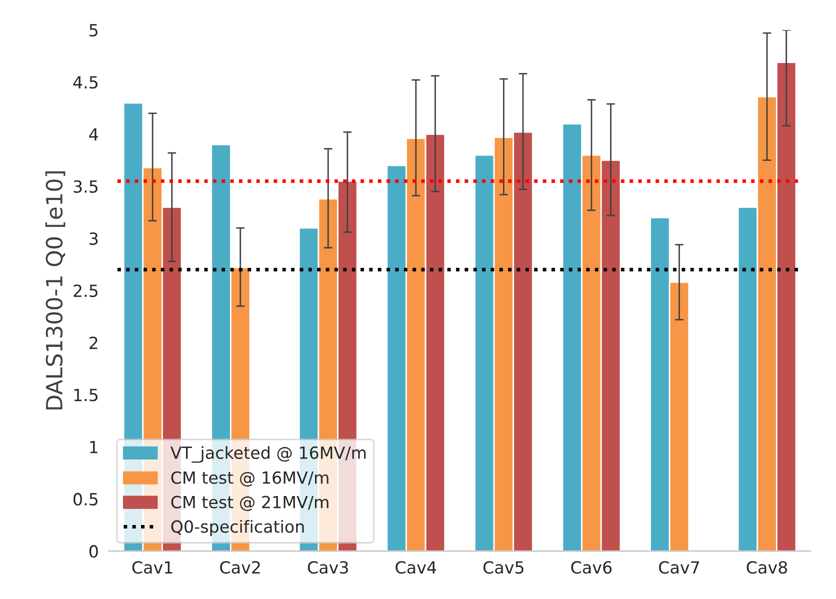 This screenshot has width=836, height=599. What do you see at coordinates (94, 30) in the screenshot?
I see `y-tick-label: 5` at bounding box center [94, 30].